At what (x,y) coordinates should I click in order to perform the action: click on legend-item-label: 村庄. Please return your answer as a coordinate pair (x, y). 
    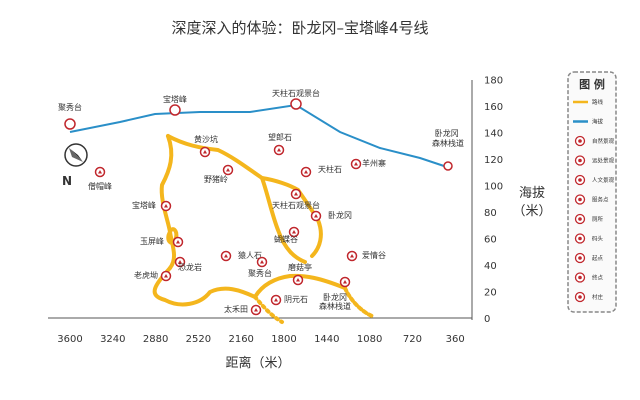
    Looking at the image, I should click on (598, 297).